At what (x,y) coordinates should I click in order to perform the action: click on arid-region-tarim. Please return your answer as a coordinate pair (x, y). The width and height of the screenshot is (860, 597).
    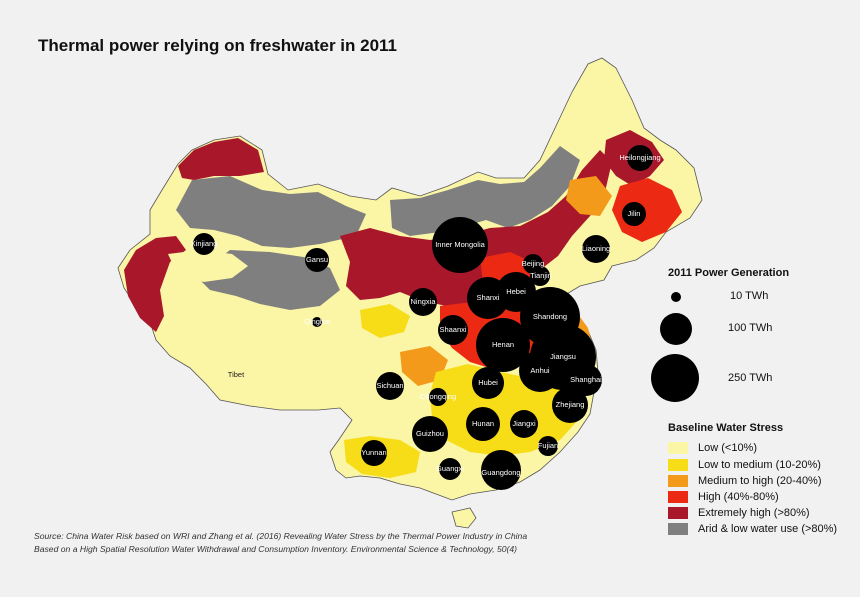
    Looking at the image, I should click on (271, 212).